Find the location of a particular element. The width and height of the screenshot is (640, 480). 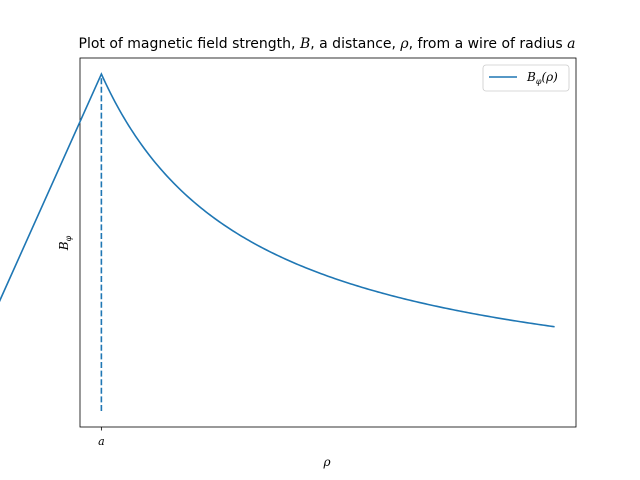

x-tick-label-0: a is located at coordinates (101, 441).